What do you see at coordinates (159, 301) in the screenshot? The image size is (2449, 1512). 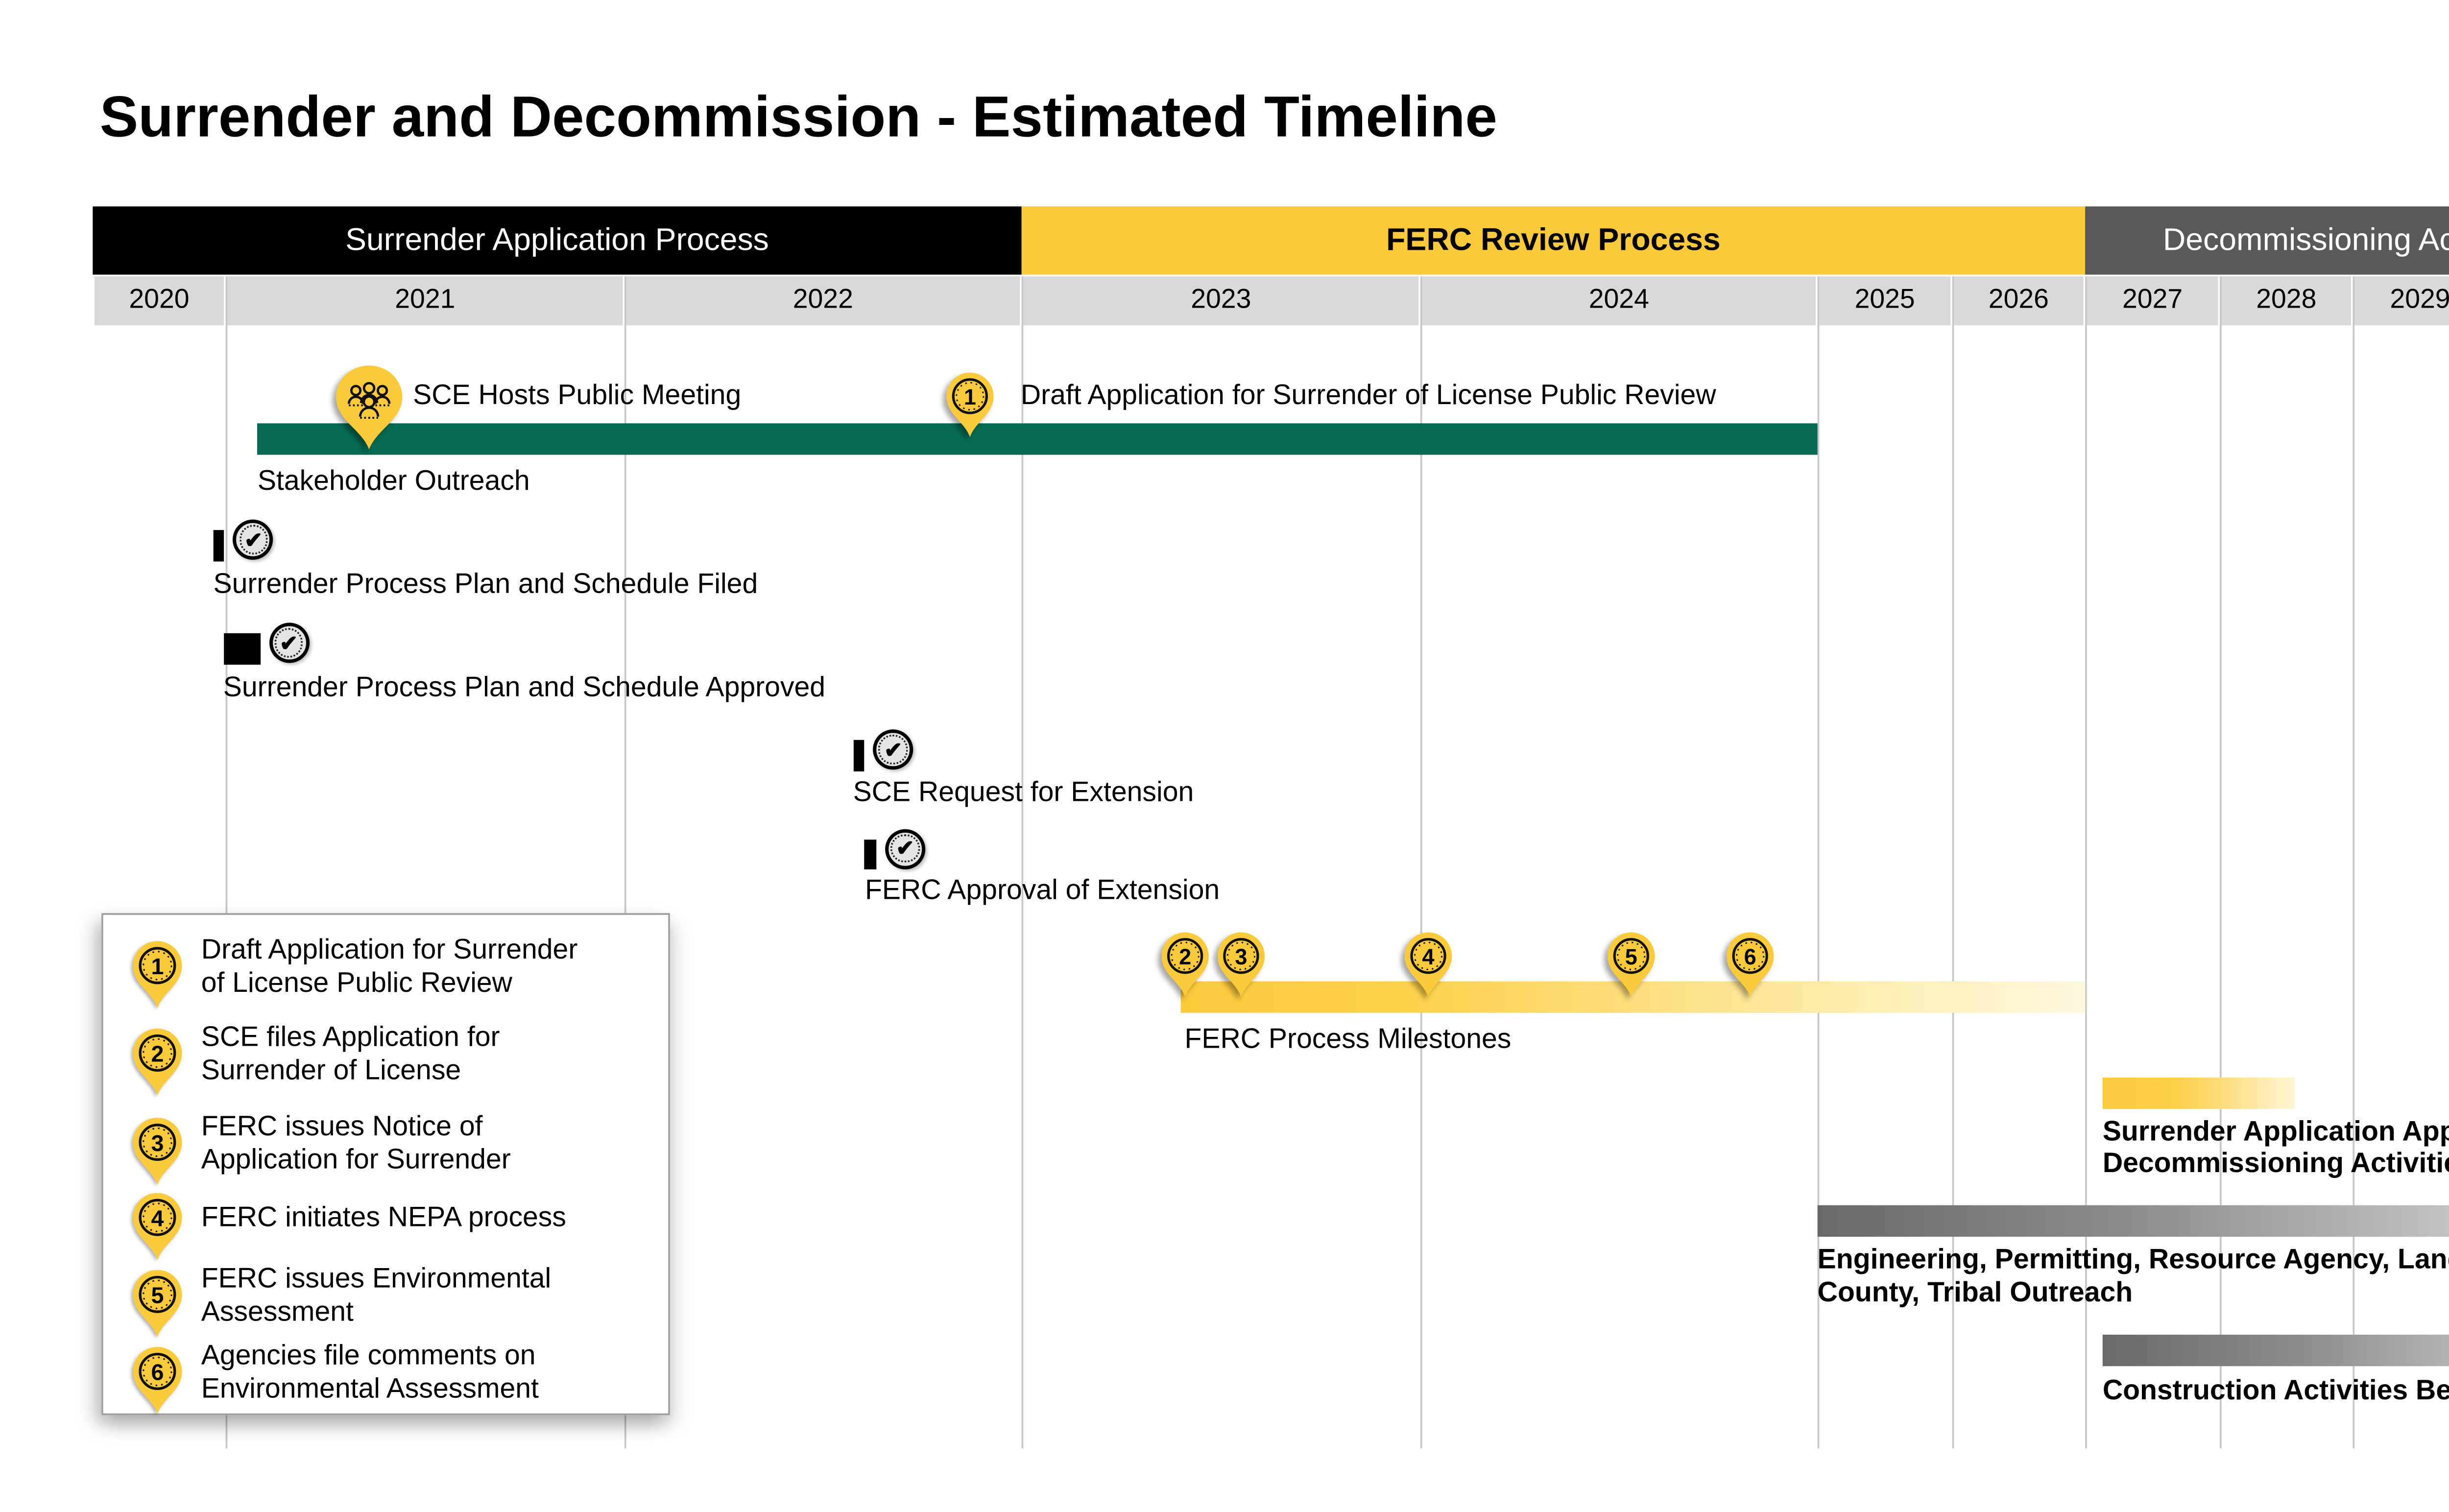 I see `year-label-2020: 2020` at bounding box center [159, 301].